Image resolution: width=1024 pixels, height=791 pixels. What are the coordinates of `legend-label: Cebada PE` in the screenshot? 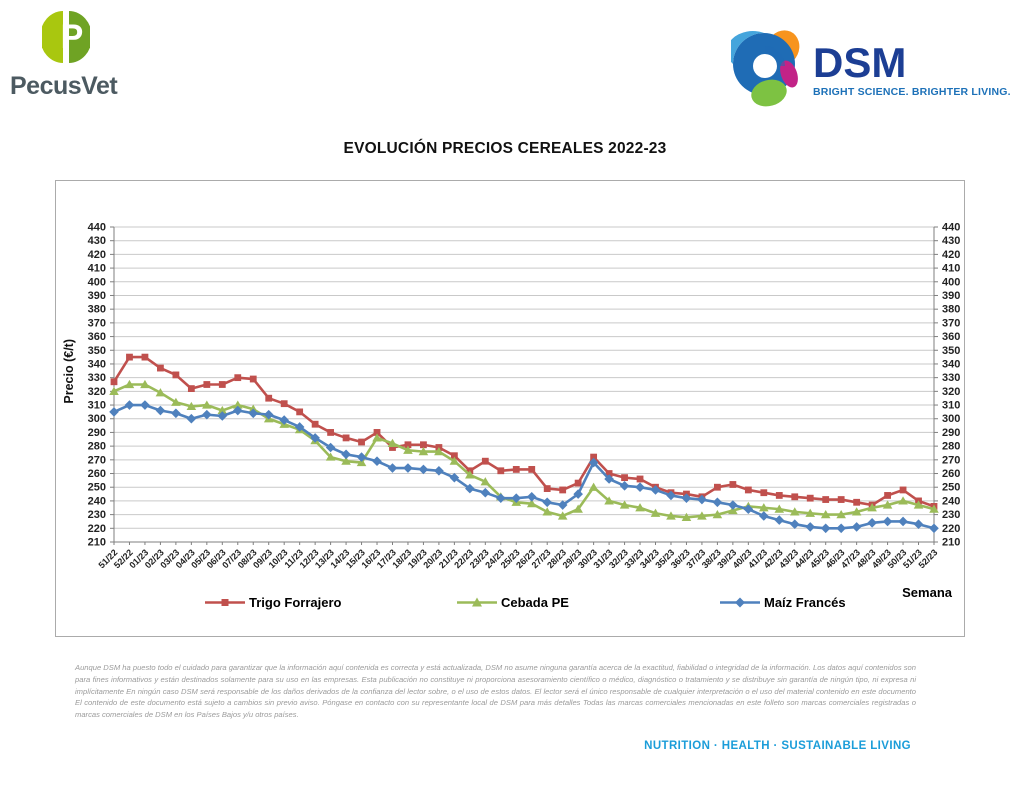 It's located at (535, 602).